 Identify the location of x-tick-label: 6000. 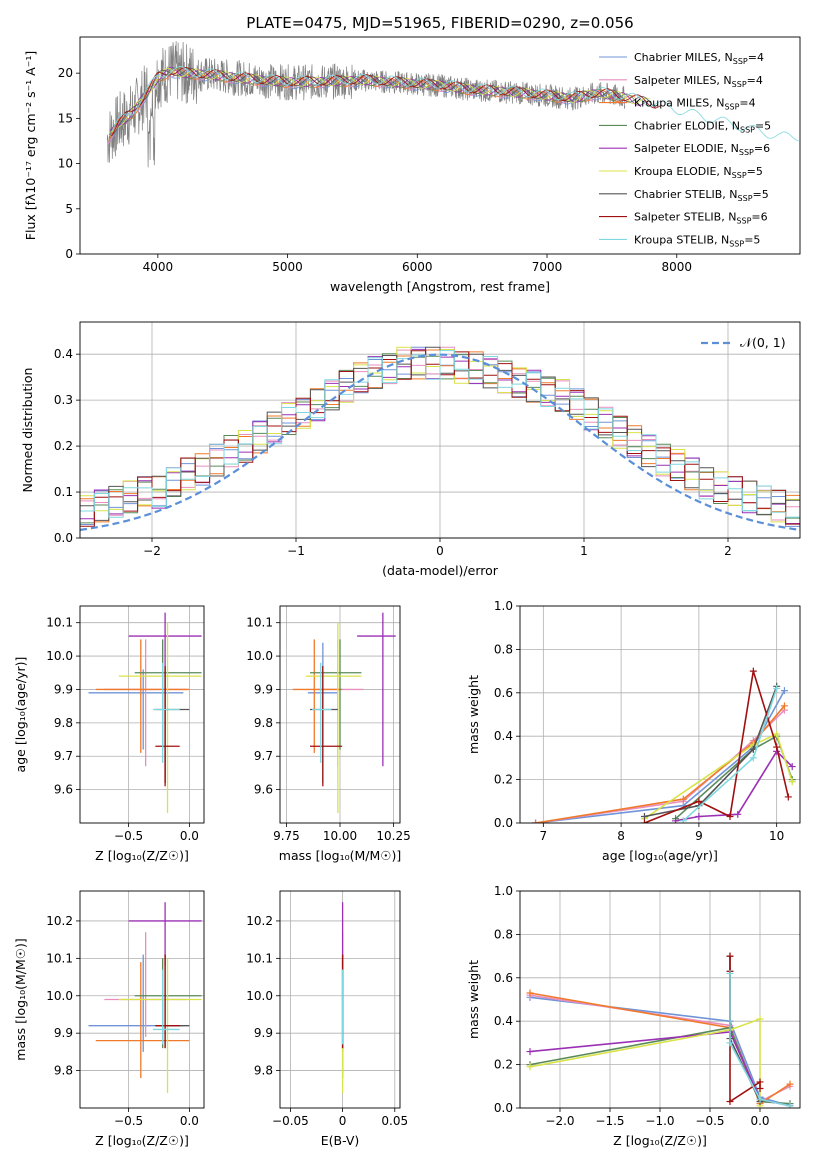
(417, 267).